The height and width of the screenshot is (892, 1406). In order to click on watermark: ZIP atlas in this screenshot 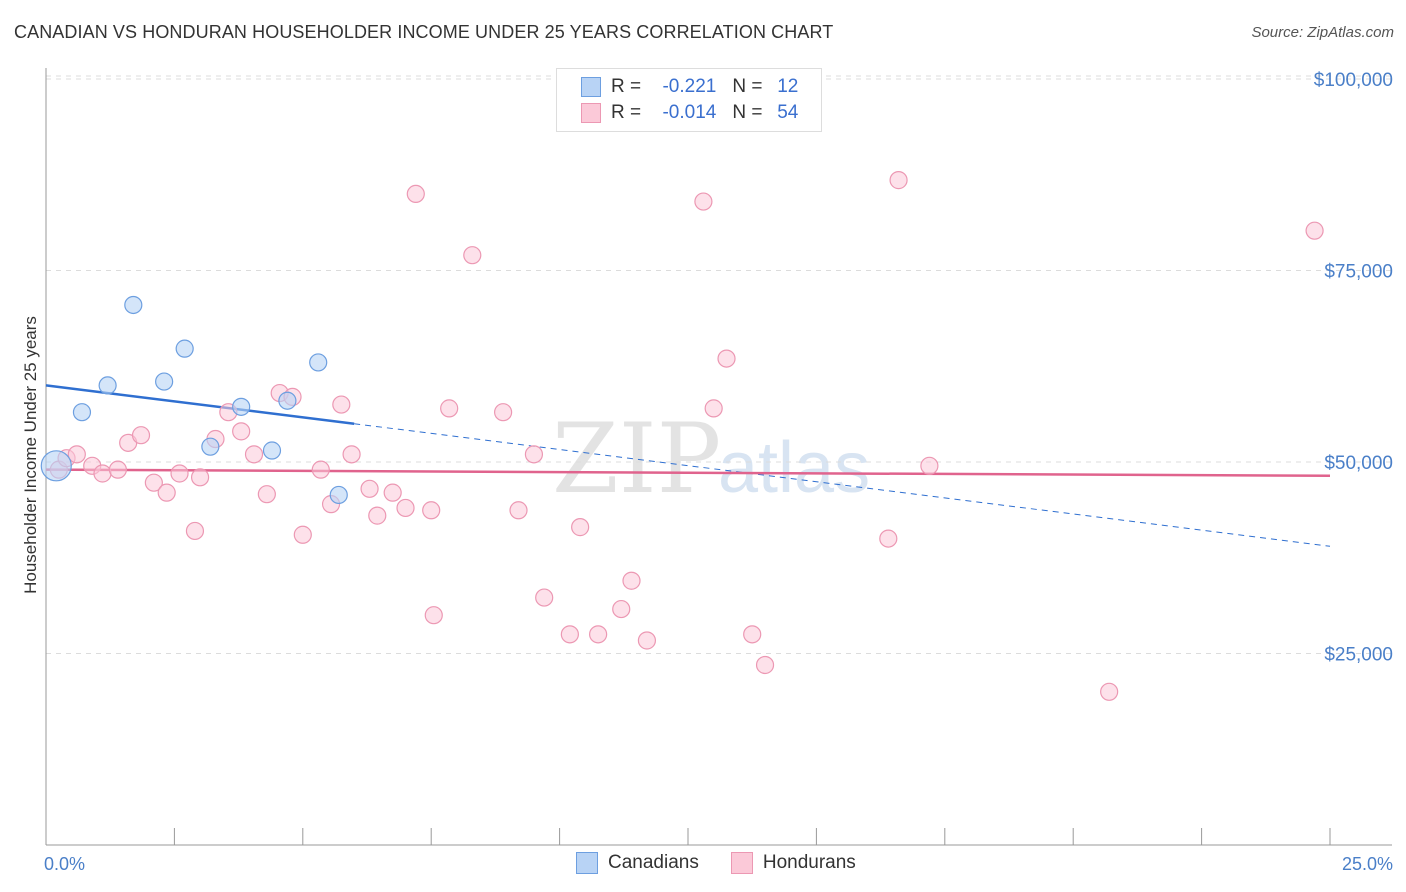, I will do `click(711, 459)`.